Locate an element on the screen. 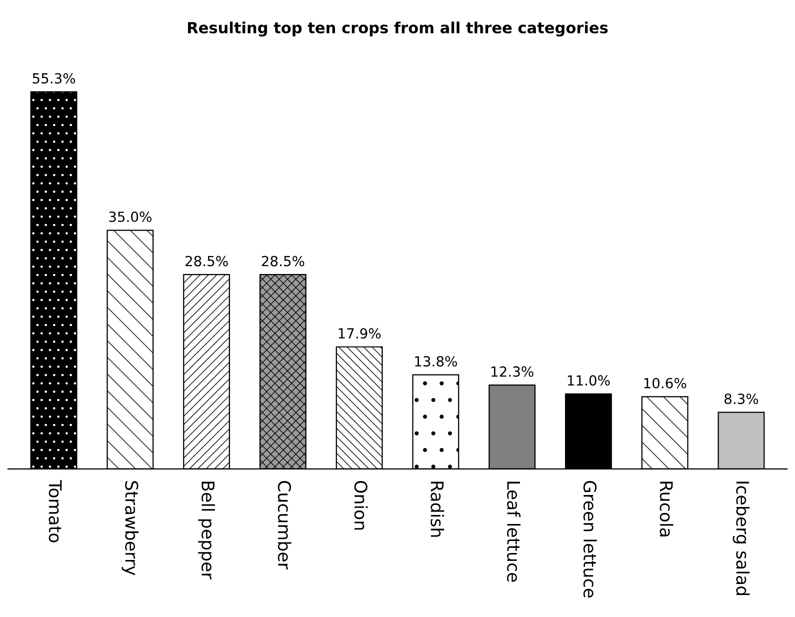 Image resolution: width=795 pixels, height=617 pixels. x-tick-label: Rucola is located at coordinates (667, 509).